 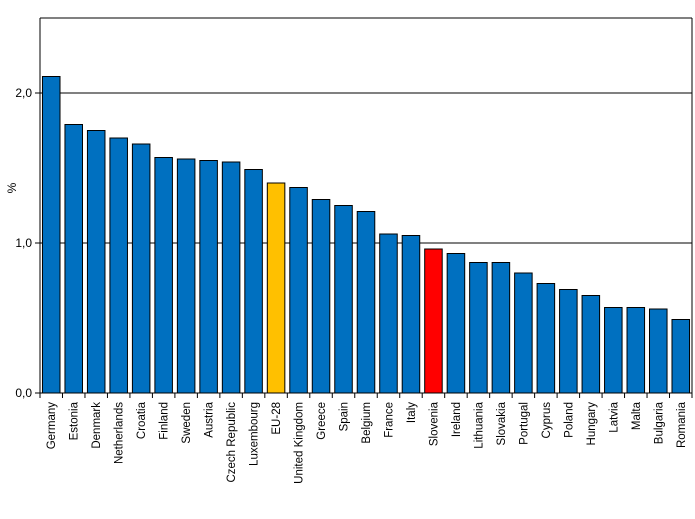 What do you see at coordinates (232, 442) in the screenshot?
I see `x-tick-label: Czech Republic` at bounding box center [232, 442].